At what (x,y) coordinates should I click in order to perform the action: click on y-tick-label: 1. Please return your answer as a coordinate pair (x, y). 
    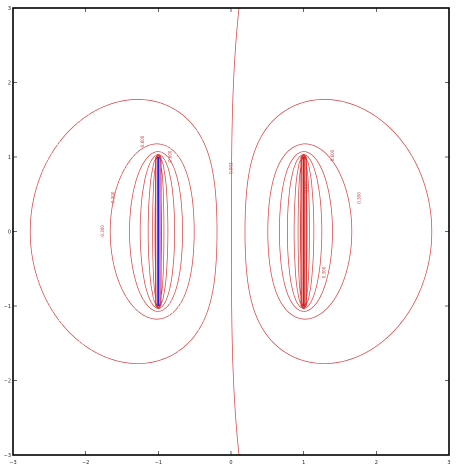
    Looking at the image, I should click on (9, 158).